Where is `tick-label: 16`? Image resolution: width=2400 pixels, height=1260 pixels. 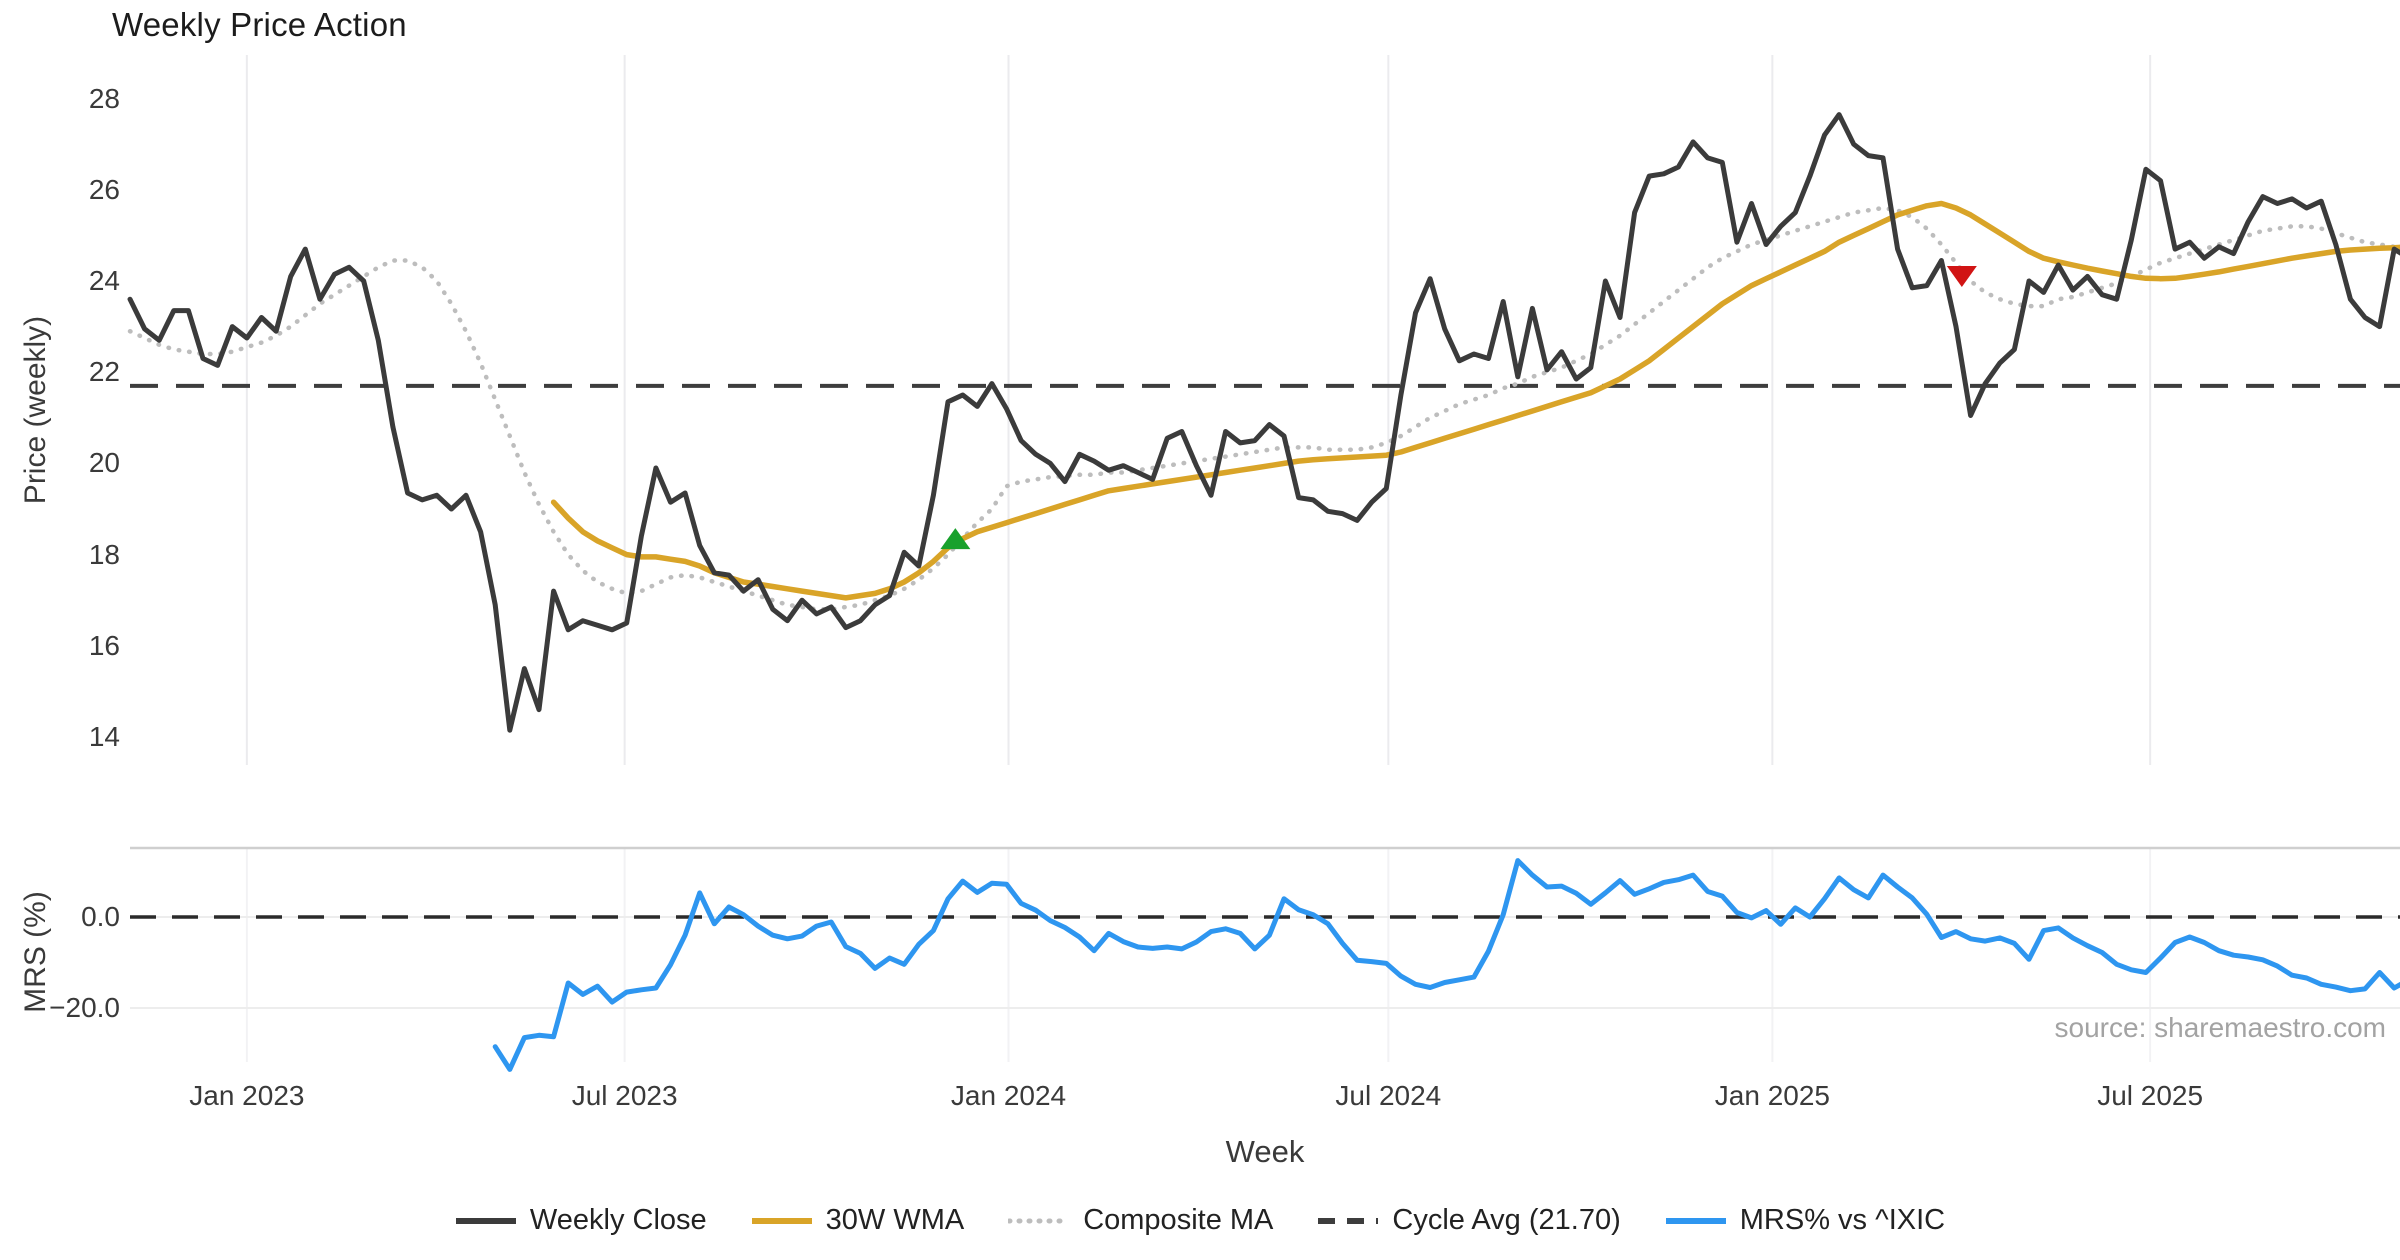
tick-label: 16 is located at coordinates (104, 645).